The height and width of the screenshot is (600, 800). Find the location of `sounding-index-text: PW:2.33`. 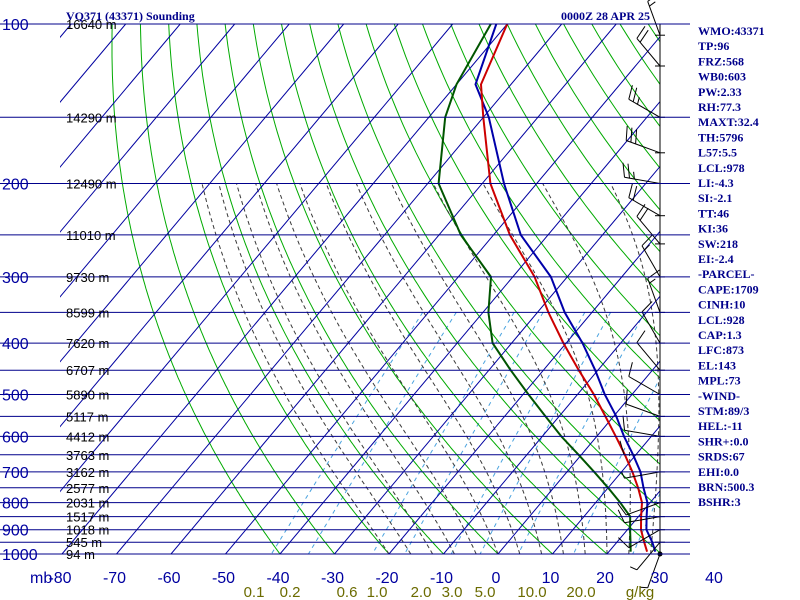

sounding-index-text: PW:2.33 is located at coordinates (720, 92).